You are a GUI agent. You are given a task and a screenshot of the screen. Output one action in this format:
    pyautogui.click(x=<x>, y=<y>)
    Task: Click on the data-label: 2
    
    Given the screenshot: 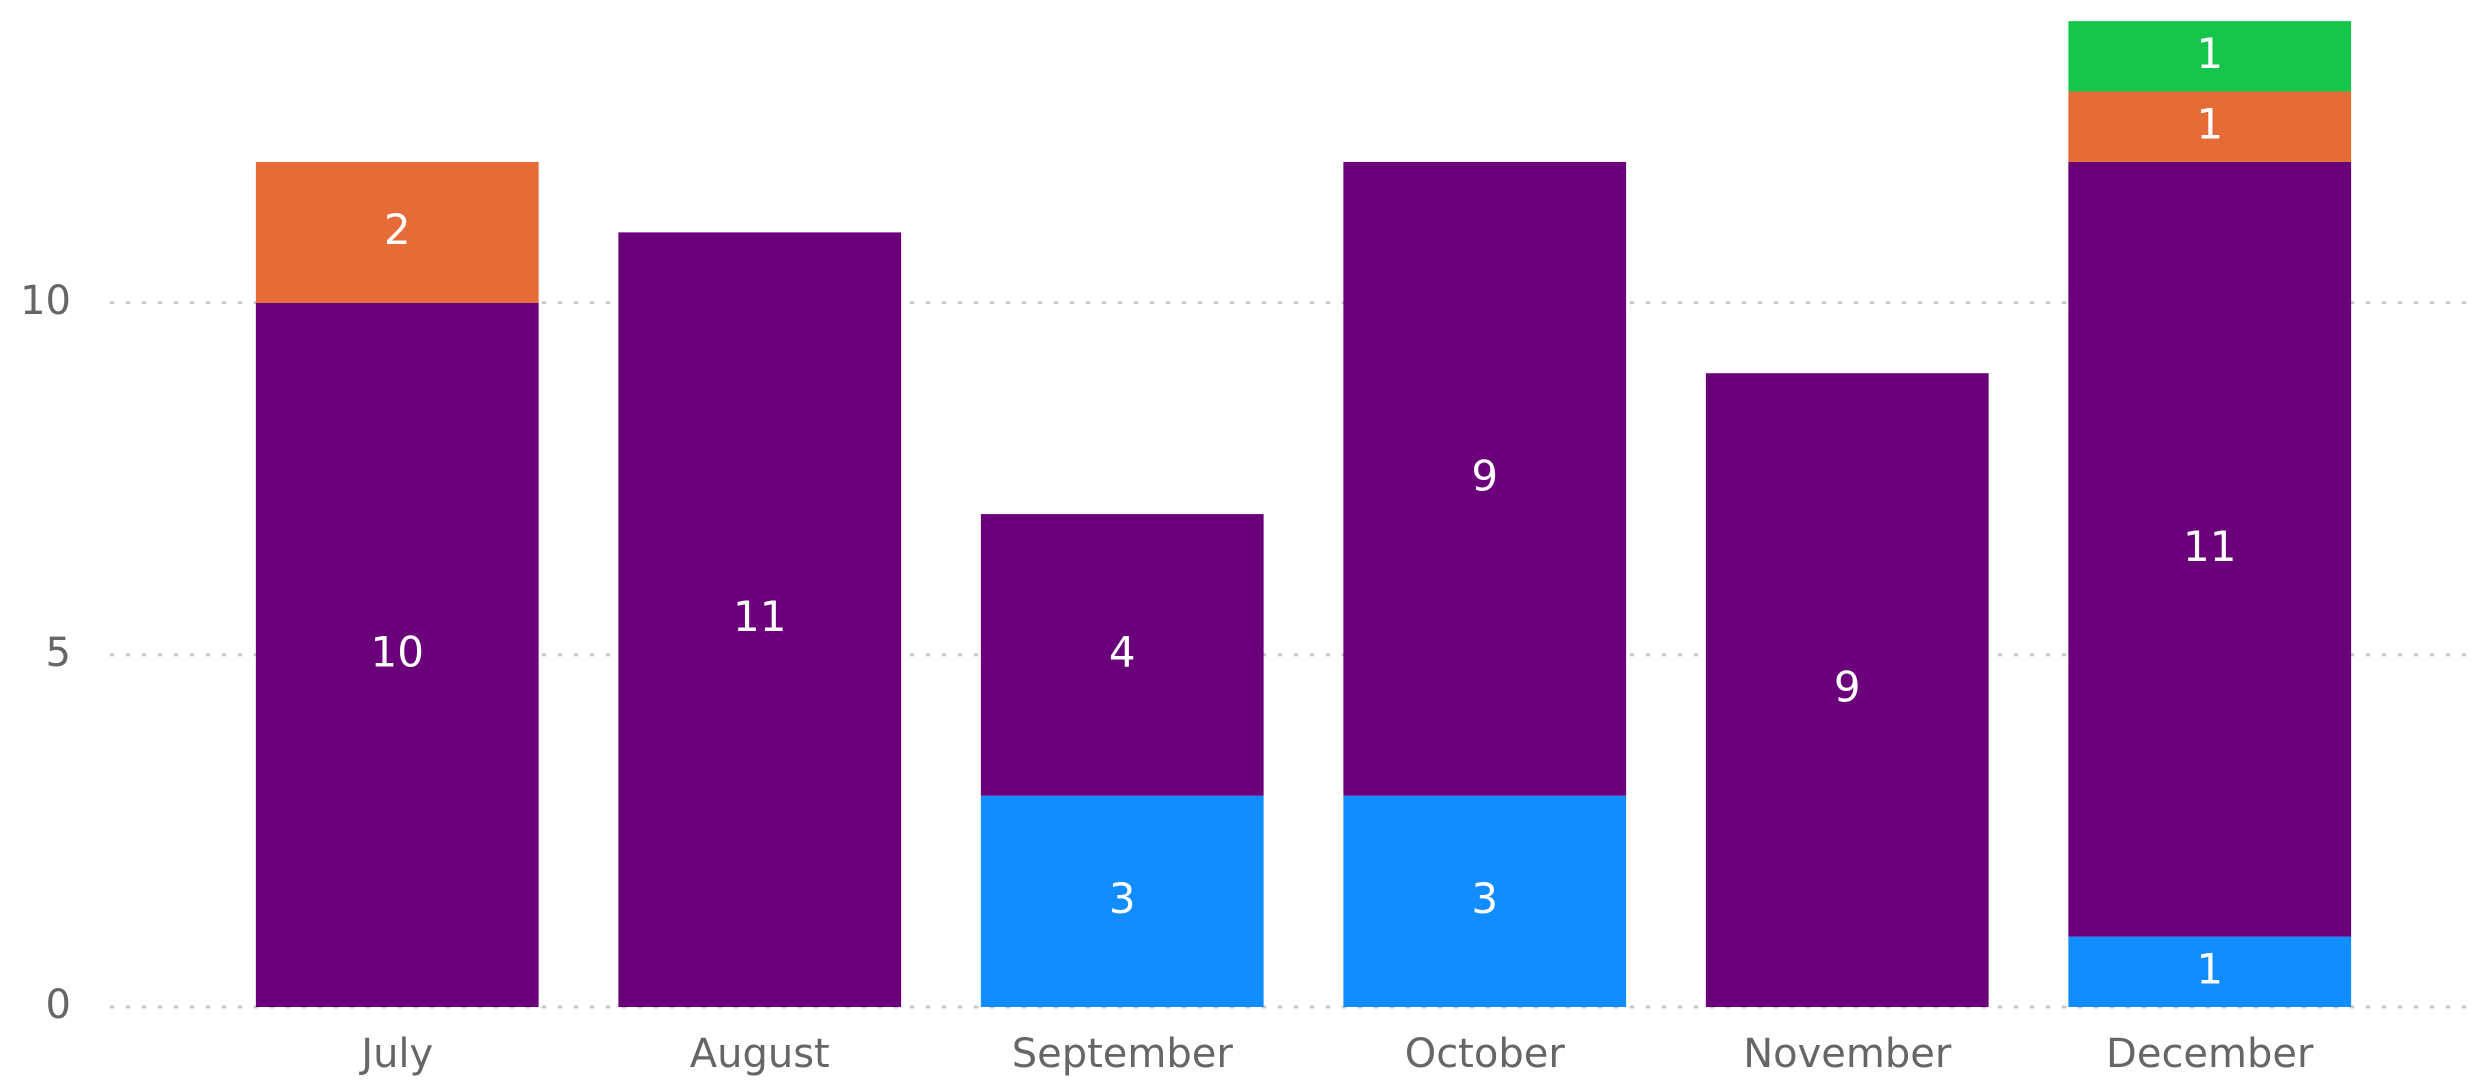 What is the action you would take?
    pyautogui.click(x=397, y=229)
    